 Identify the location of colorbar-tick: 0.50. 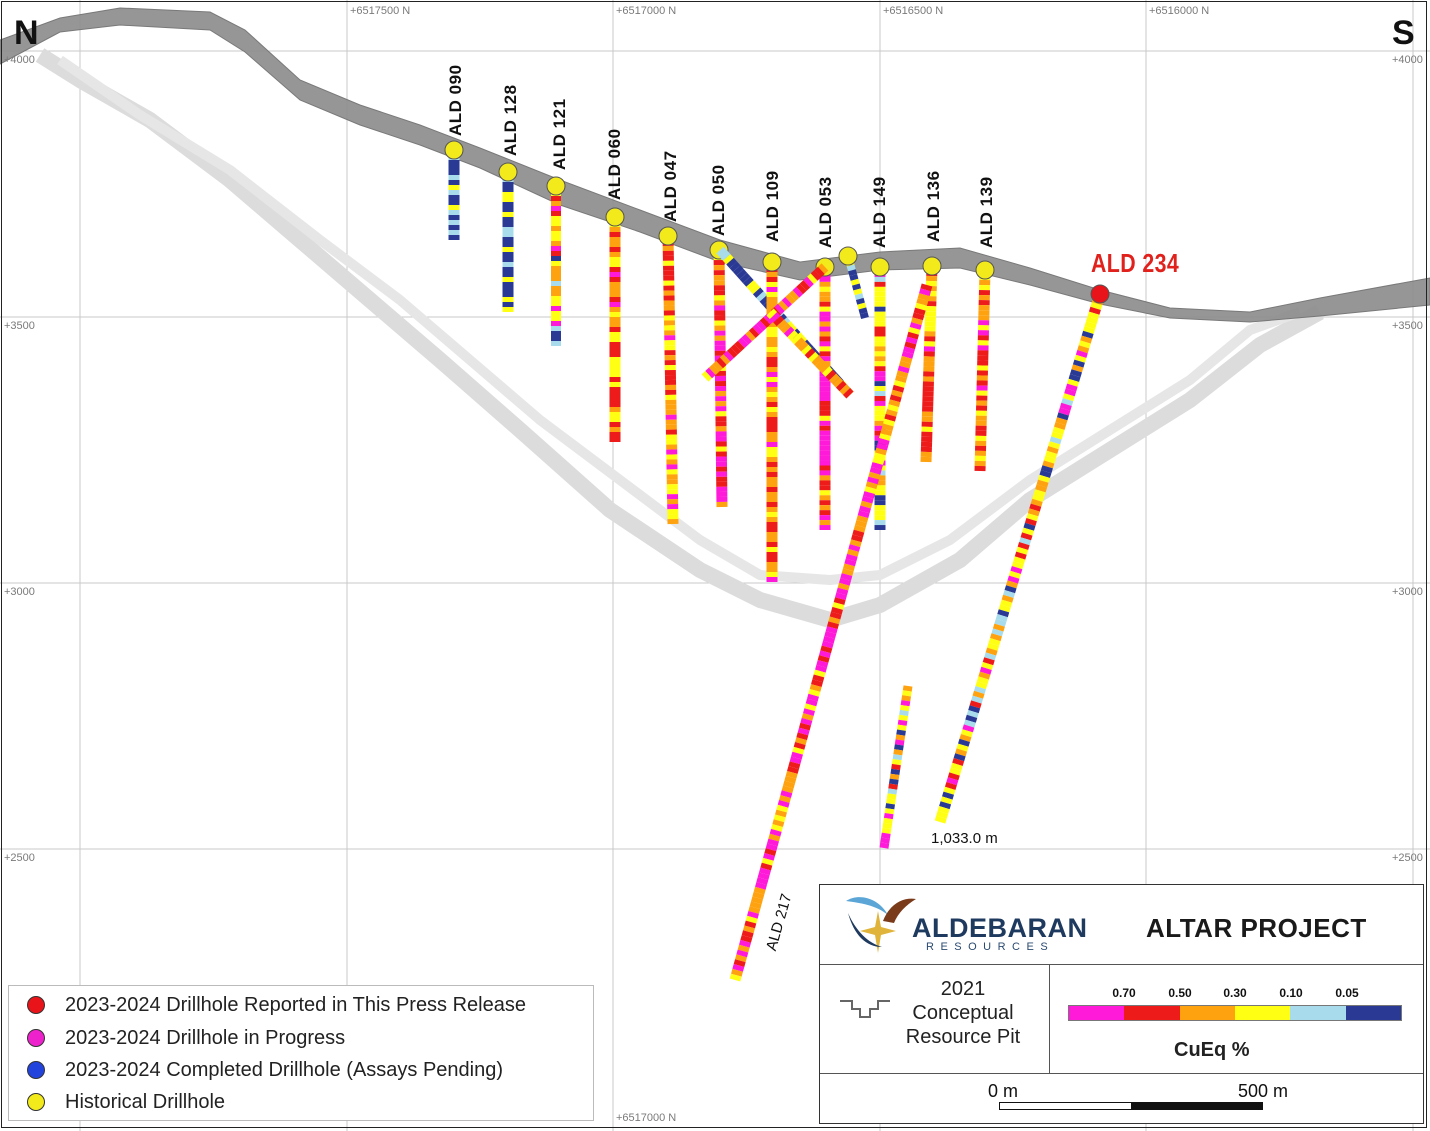
(1180, 993).